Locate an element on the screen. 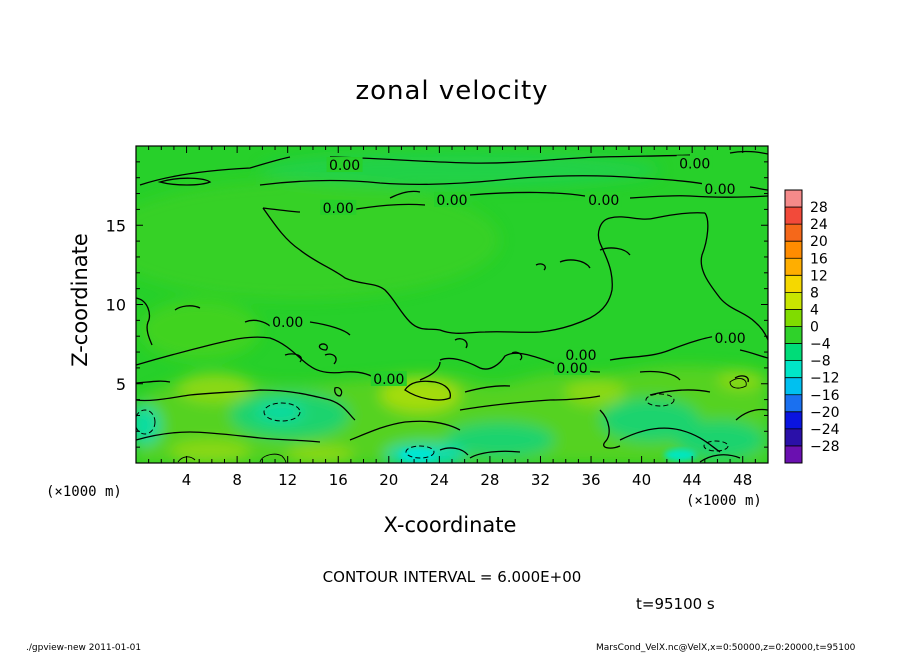 This screenshot has height=654, width=904. y-tick-label: 5 is located at coordinates (121, 384).